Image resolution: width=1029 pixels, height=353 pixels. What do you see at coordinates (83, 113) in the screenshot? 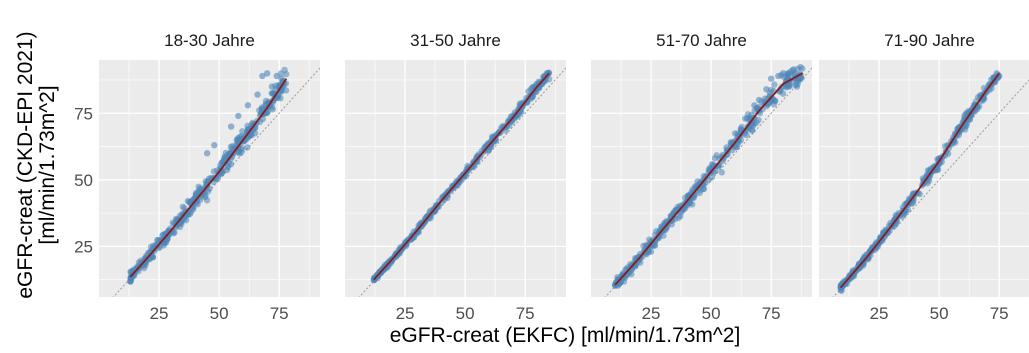
I see `y-tick-label: 75` at bounding box center [83, 113].